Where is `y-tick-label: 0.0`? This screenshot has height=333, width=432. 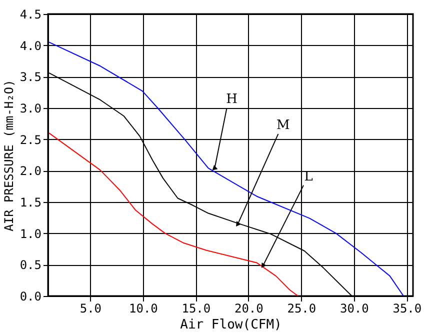
y-tick-label: 0.0 is located at coordinates (31, 297).